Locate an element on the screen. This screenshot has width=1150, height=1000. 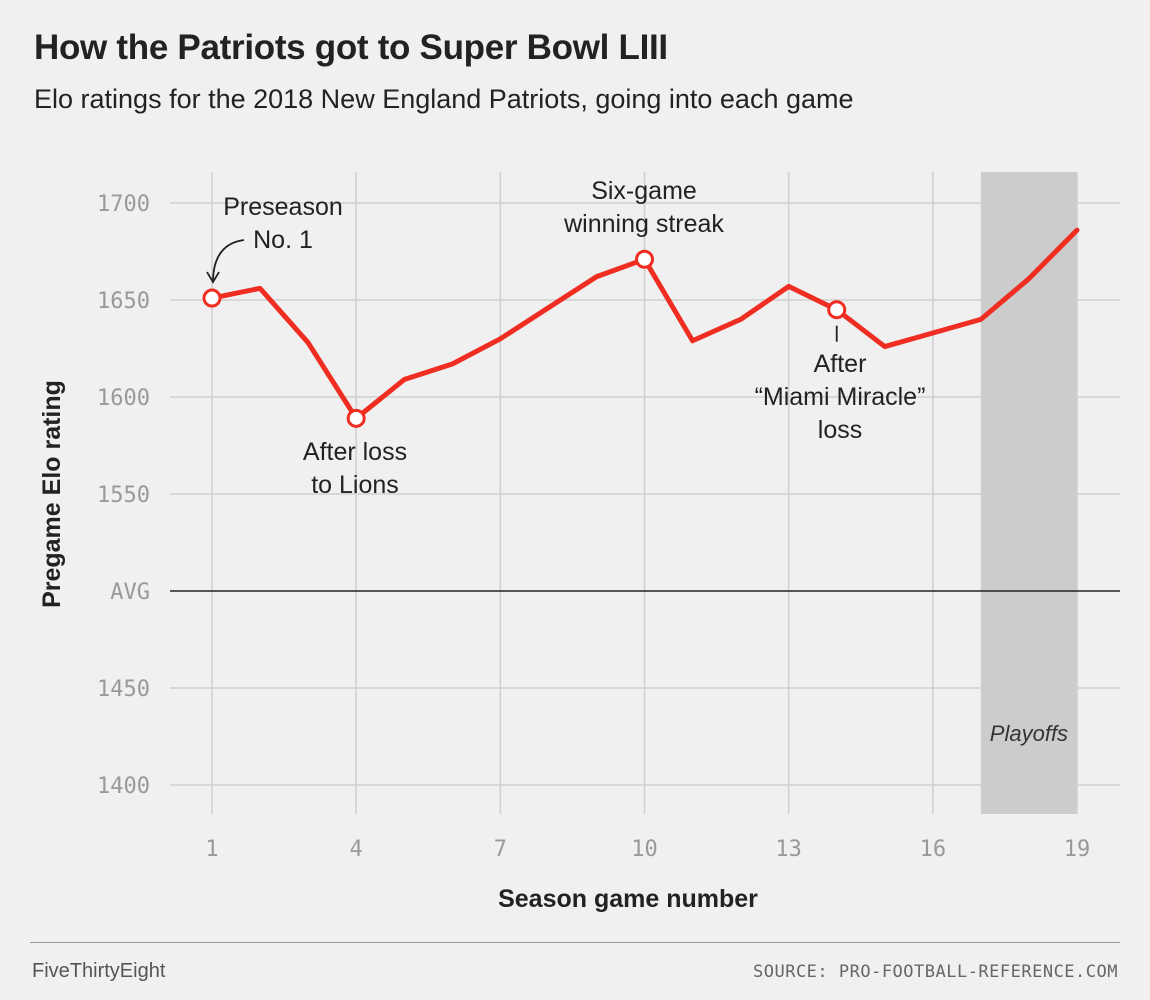
x-tick-label: 4 is located at coordinates (356, 849).